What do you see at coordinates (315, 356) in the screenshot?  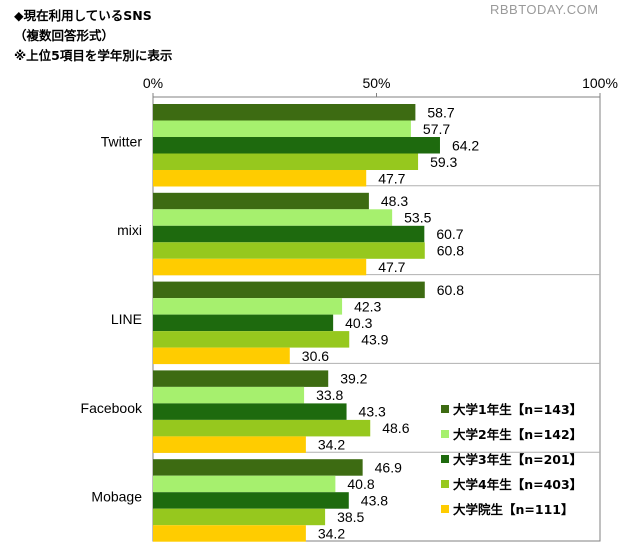 I see `data-label: 30.6` at bounding box center [315, 356].